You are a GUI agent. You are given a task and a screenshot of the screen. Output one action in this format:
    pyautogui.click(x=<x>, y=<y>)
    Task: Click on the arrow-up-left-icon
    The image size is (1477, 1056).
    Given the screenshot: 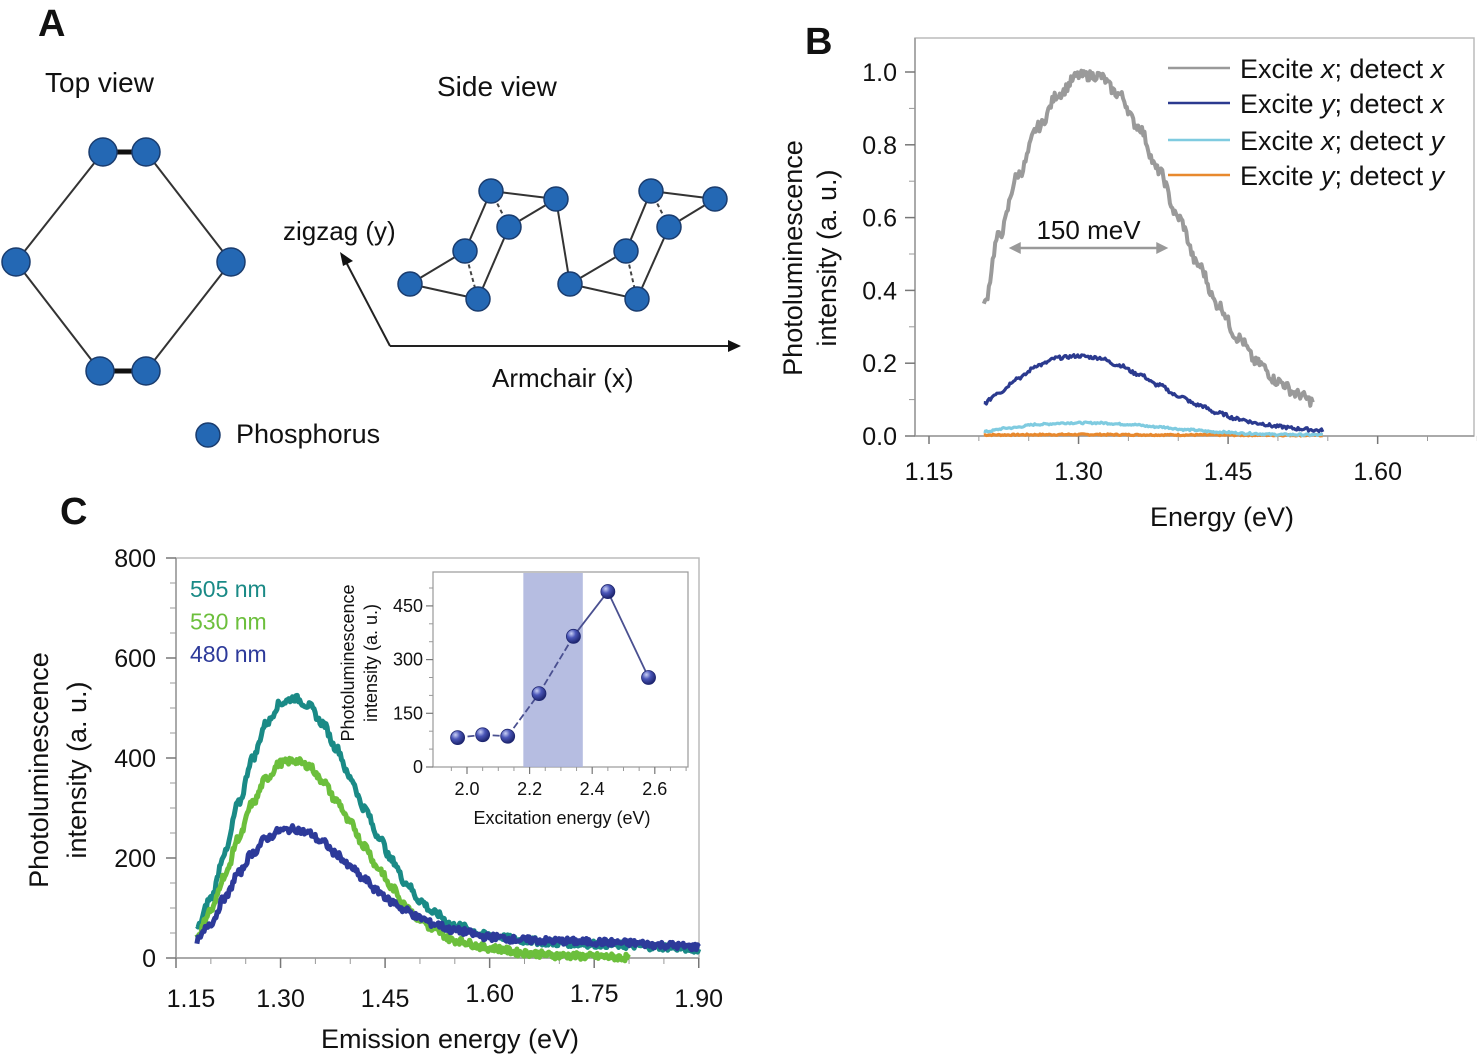 What is the action you would take?
    pyautogui.click(x=346, y=259)
    